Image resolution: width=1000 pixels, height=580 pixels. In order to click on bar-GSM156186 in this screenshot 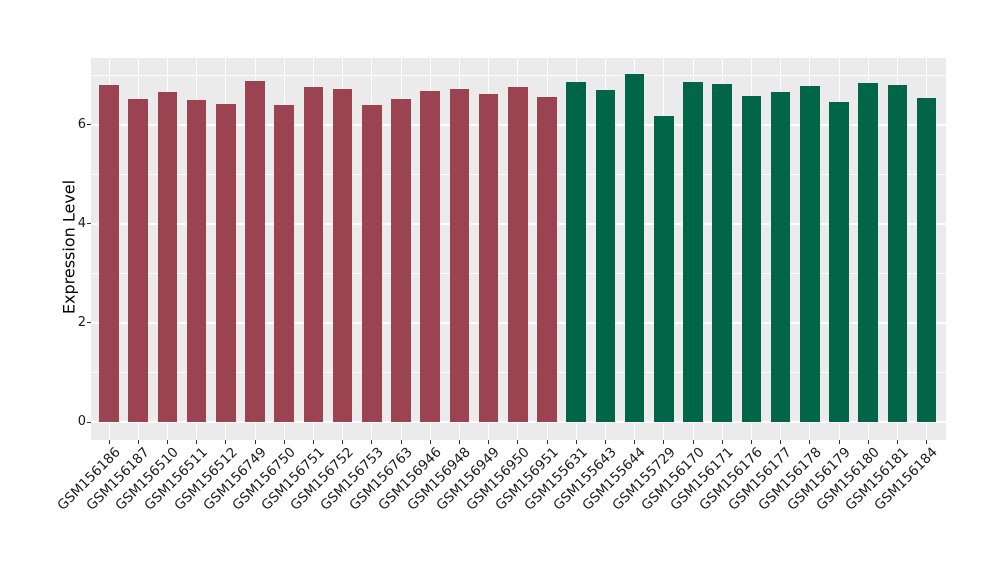, I will do `click(109, 253)`.